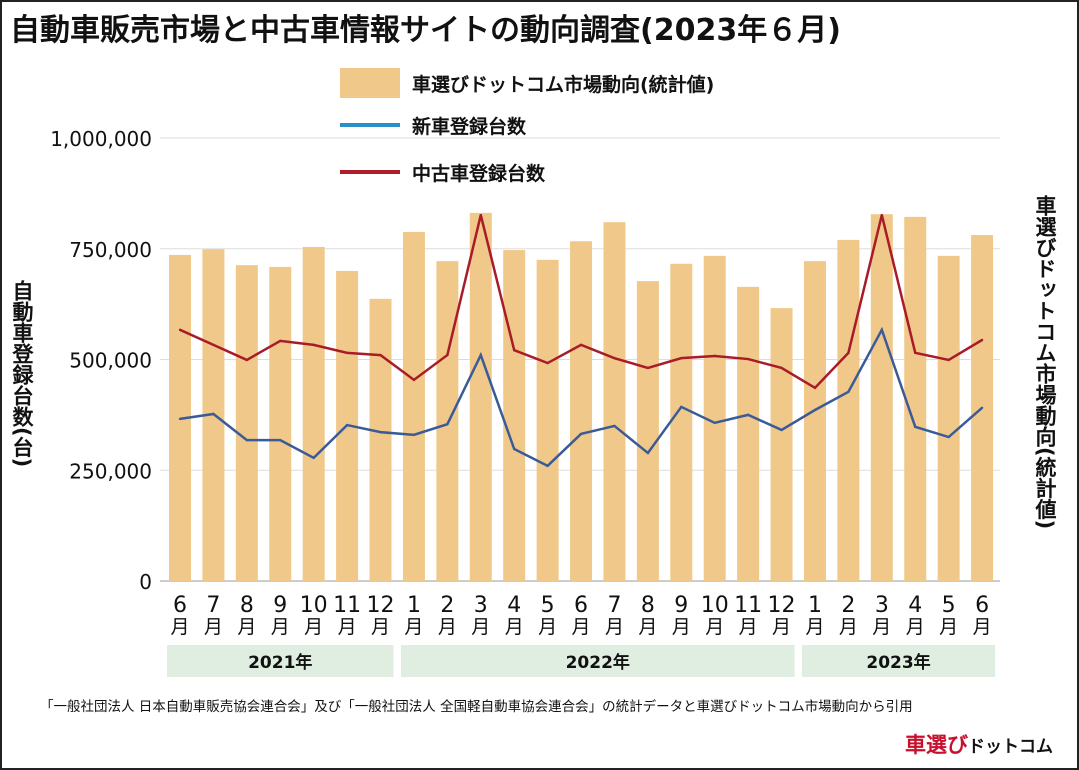 The height and width of the screenshot is (770, 1079). Describe the element at coordinates (527, 126) in the screenshot. I see `legend: 車選びドットコム市場動向(統計値) 新車登録台数 中古車登録台数` at that location.